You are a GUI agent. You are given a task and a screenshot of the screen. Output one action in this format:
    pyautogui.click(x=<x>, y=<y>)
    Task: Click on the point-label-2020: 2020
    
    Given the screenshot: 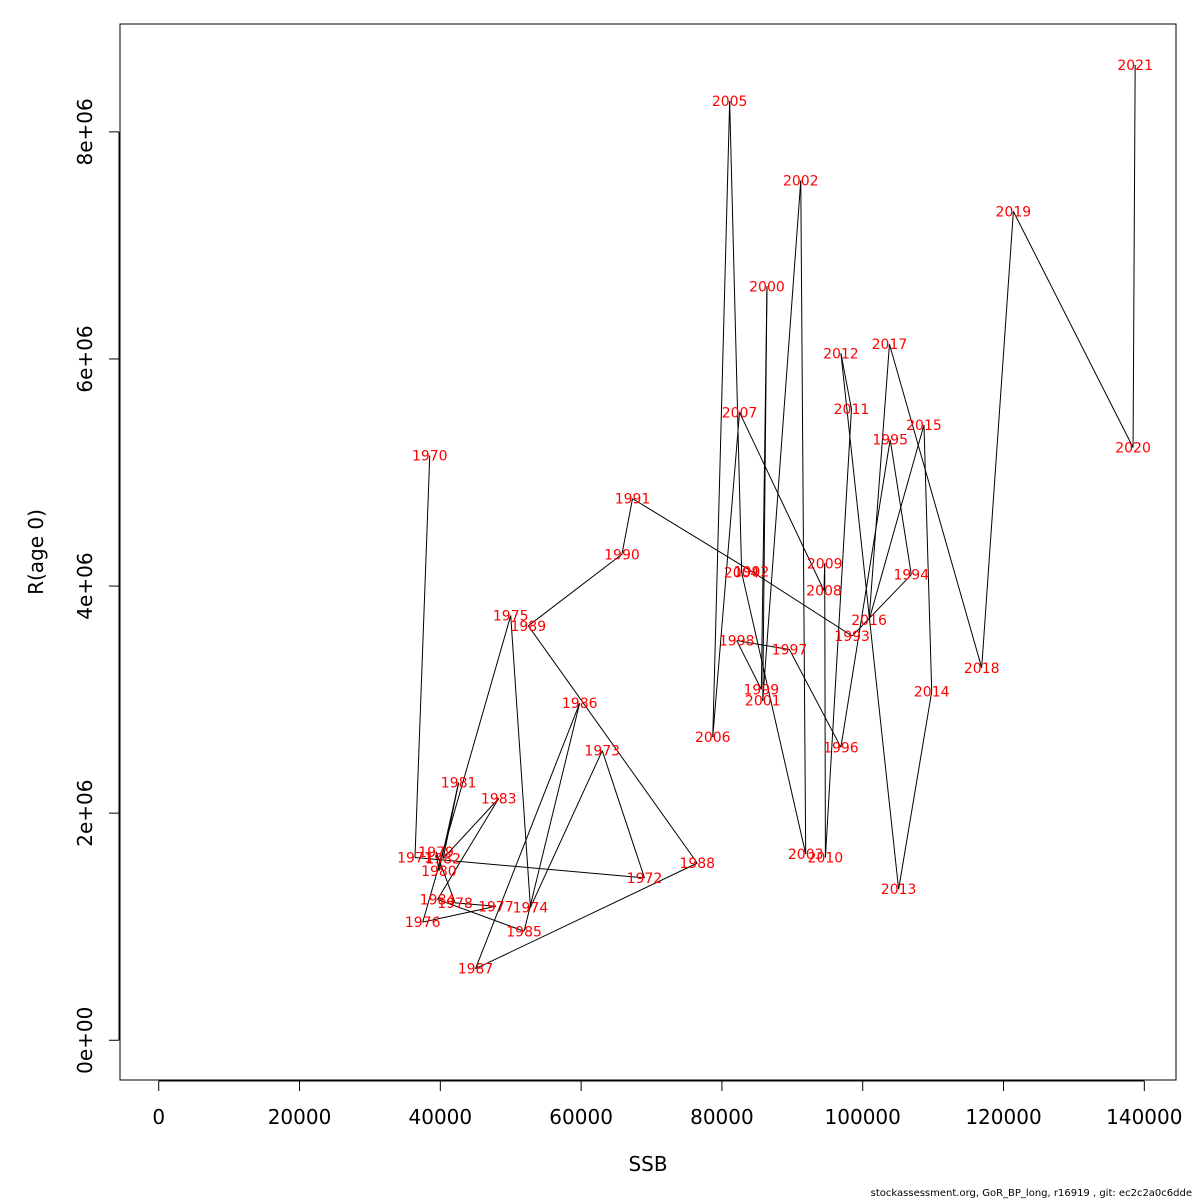 What is the action you would take?
    pyautogui.click(x=1133, y=449)
    